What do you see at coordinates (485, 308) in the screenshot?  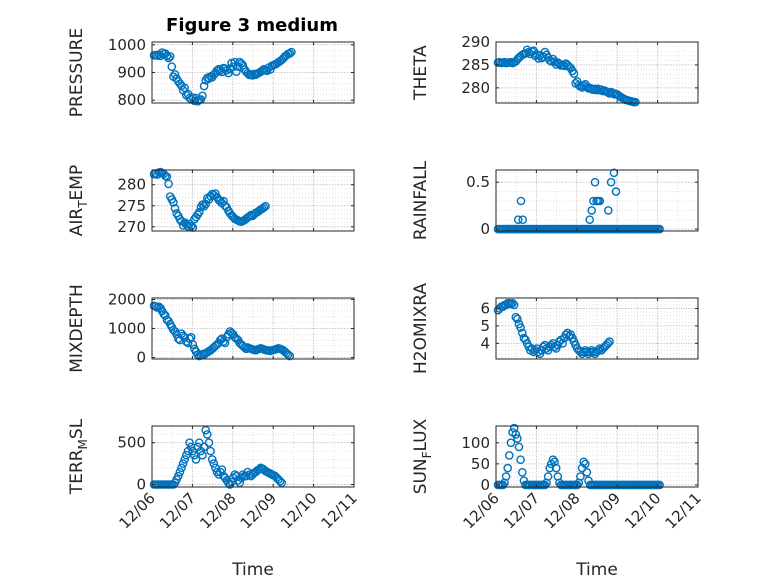 I see `y-tick-label: 6` at bounding box center [485, 308].